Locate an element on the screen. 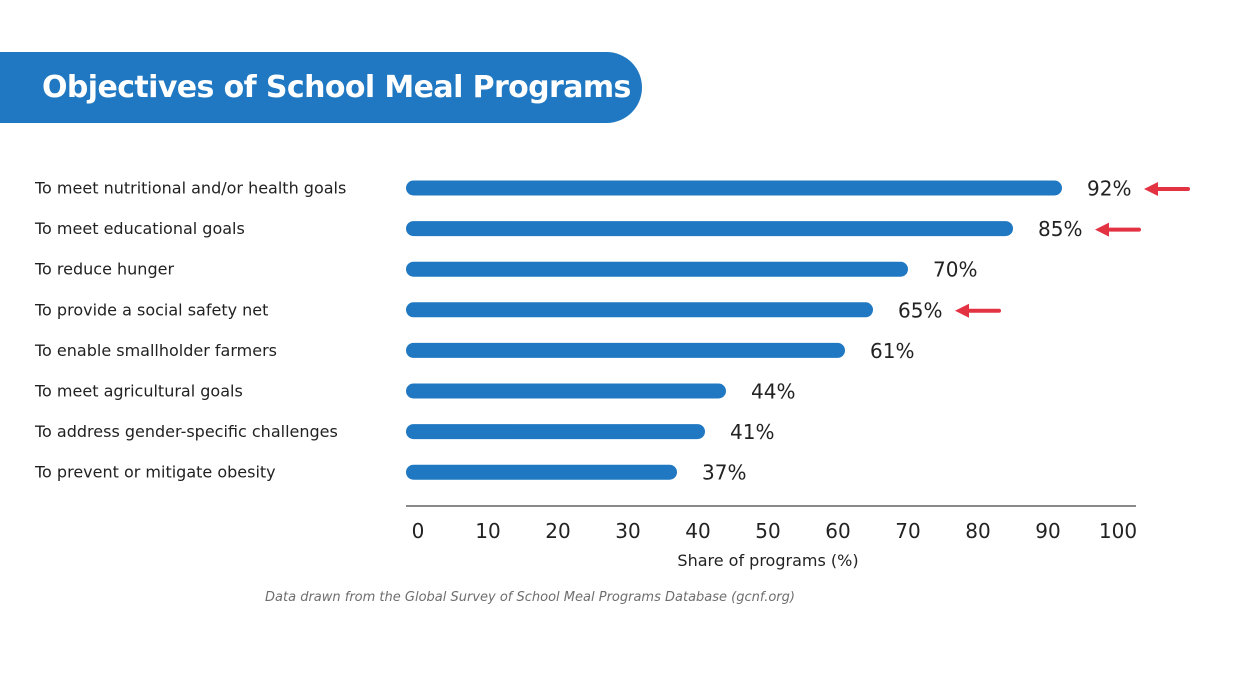 Image resolution: width=1240 pixels, height=698 pixels. category-label: To reduce hunger is located at coordinates (104, 269).